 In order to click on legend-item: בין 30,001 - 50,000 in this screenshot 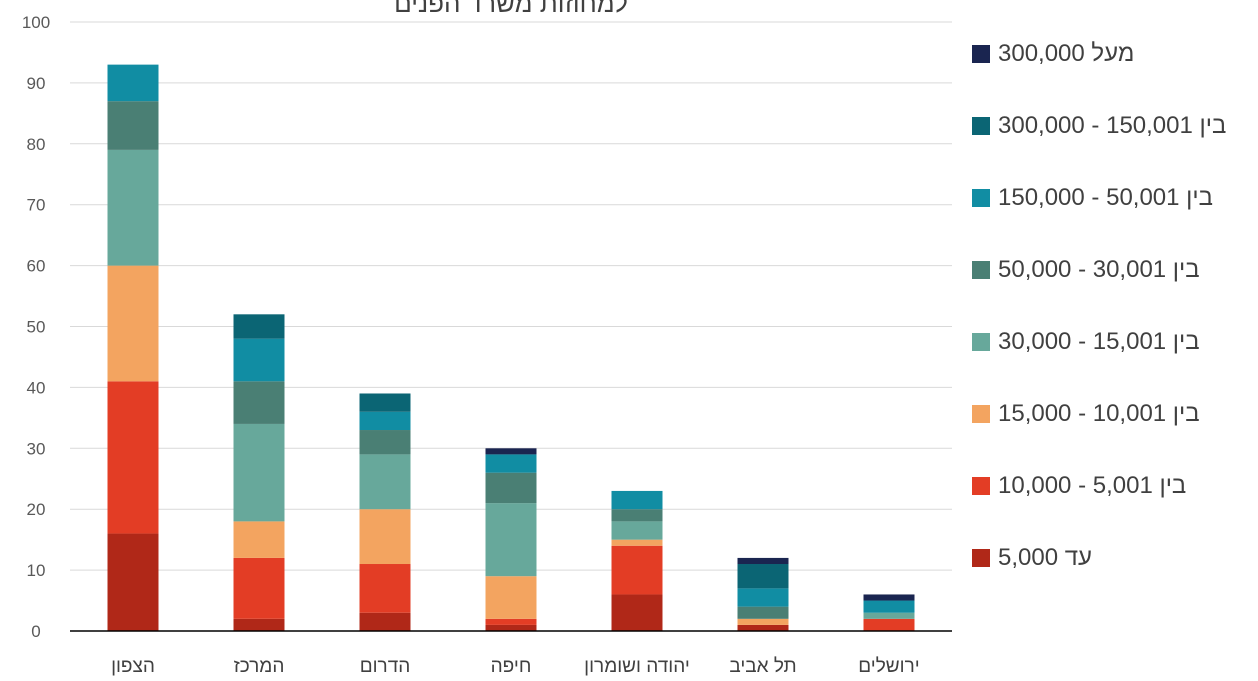, I will do `click(1086, 270)`.